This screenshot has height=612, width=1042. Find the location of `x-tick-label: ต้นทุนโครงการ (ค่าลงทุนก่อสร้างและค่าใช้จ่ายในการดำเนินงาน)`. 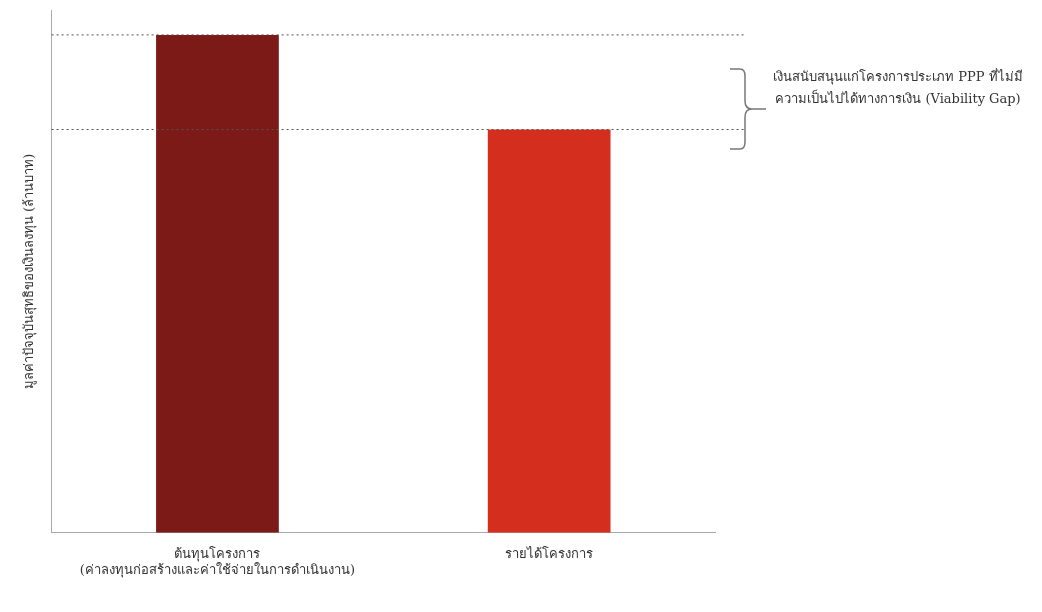

x-tick-label: ต้นทุนโครงการ (ค่าลงทุนก่อสร้างและค่าใช้จ่ายในการดำเนินงาน) is located at coordinates (217, 561).